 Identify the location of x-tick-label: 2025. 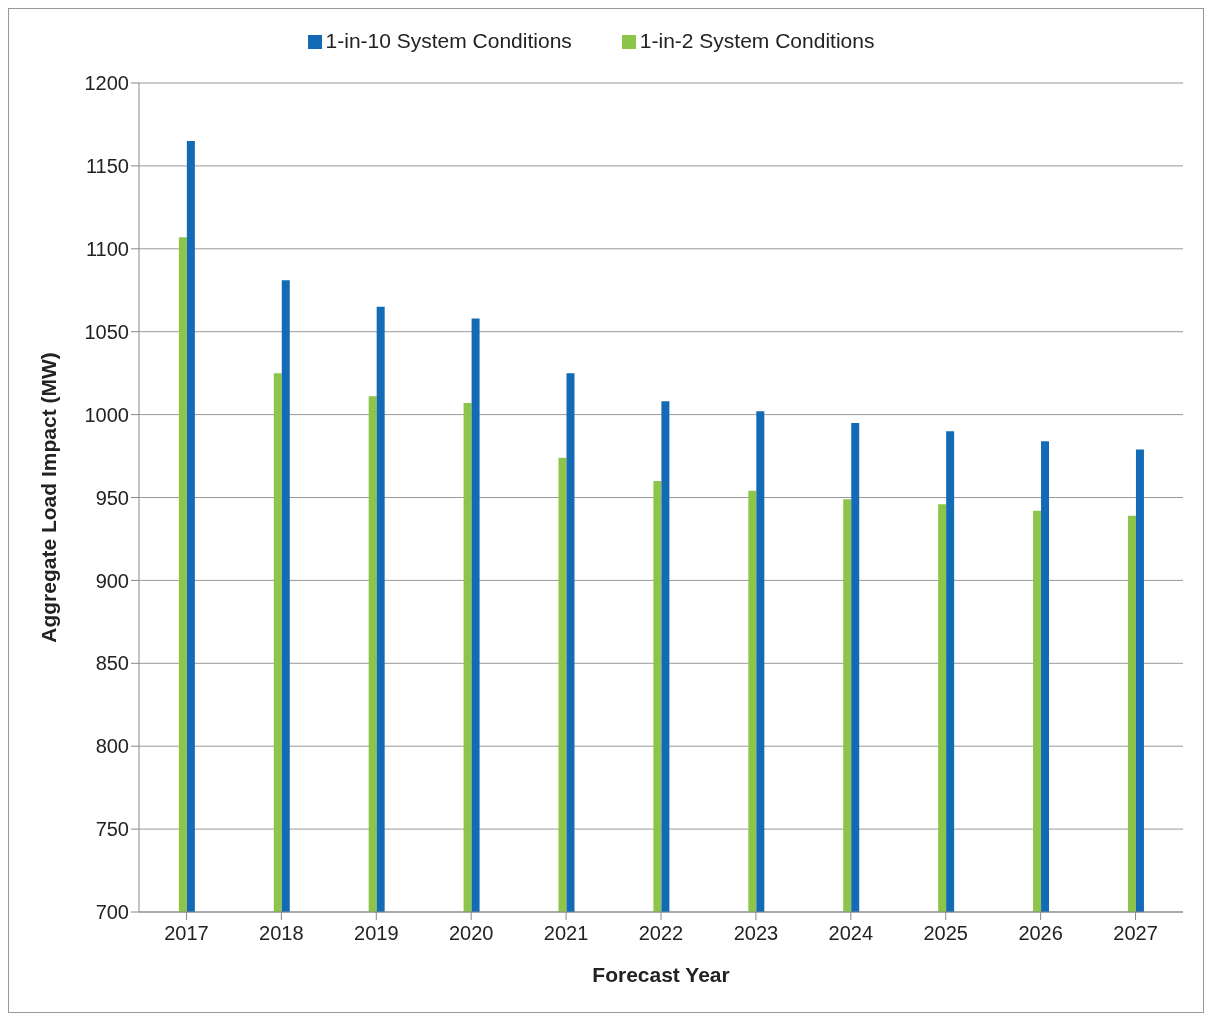
(945, 933).